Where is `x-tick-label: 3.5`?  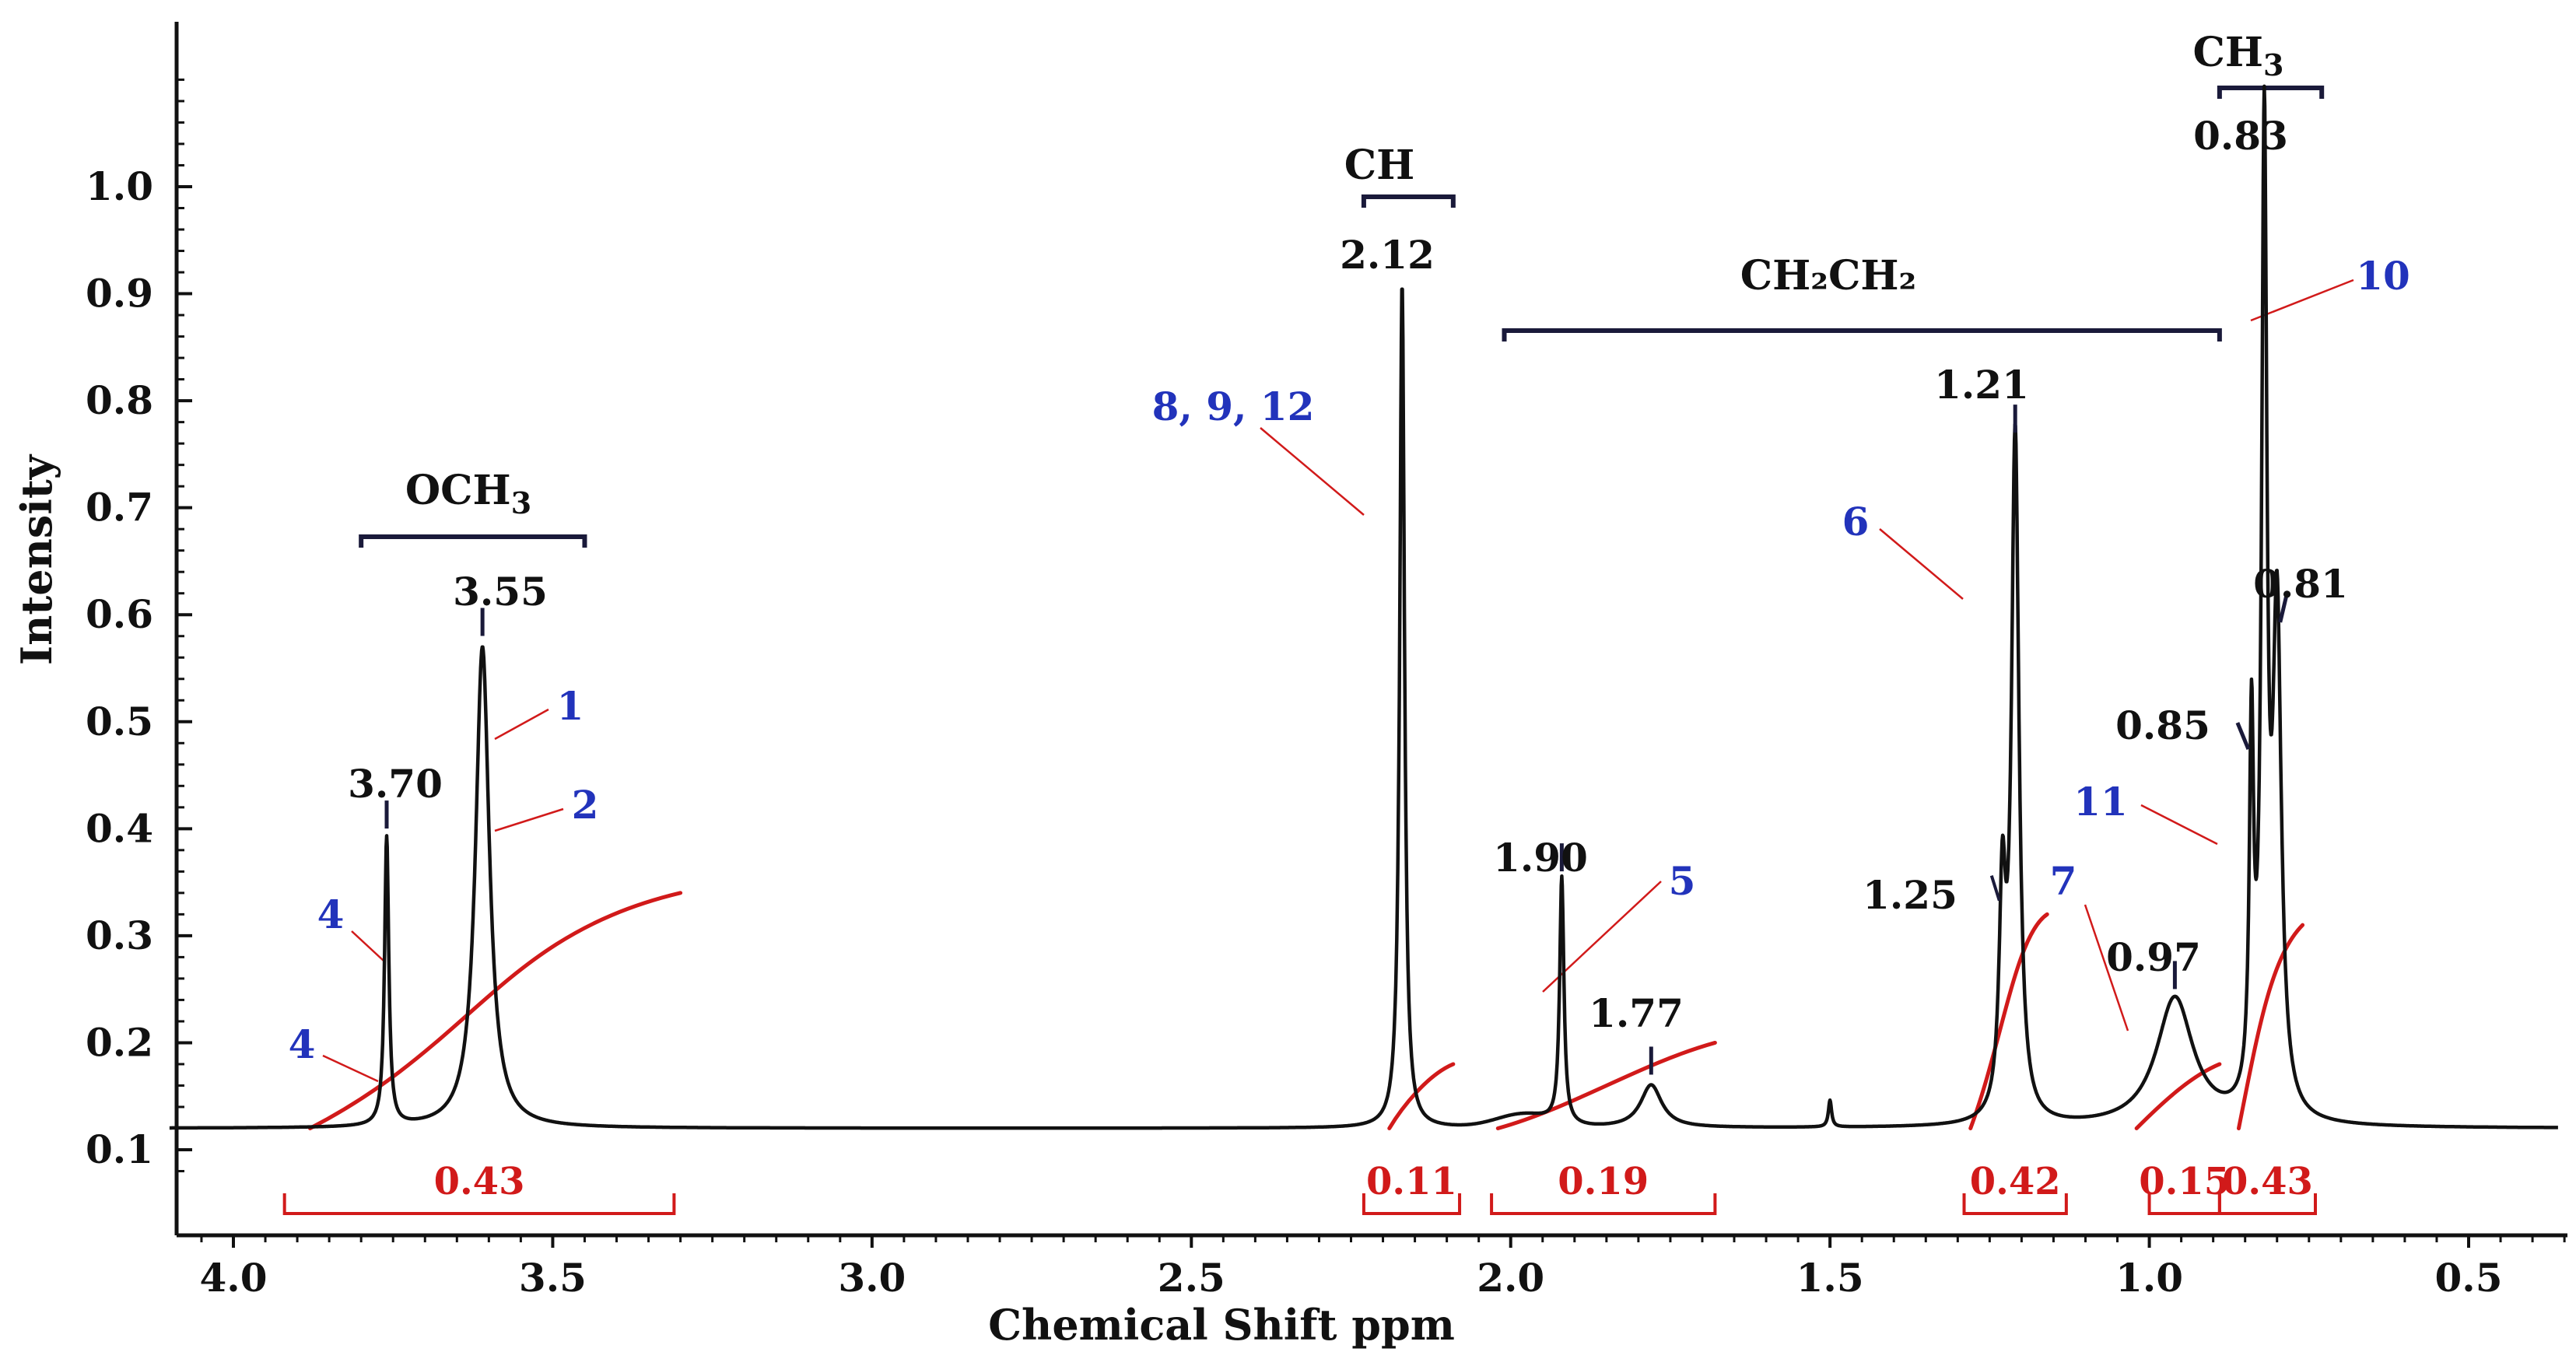
x-tick-label: 3.5 is located at coordinates (553, 1278).